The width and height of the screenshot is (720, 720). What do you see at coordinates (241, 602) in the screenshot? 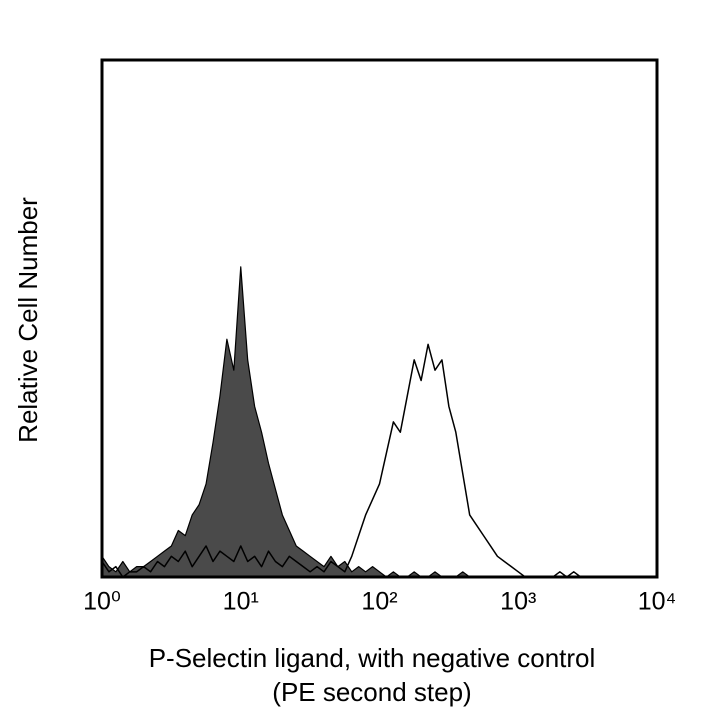
I see `x-tick-label: 10¹` at bounding box center [241, 602].